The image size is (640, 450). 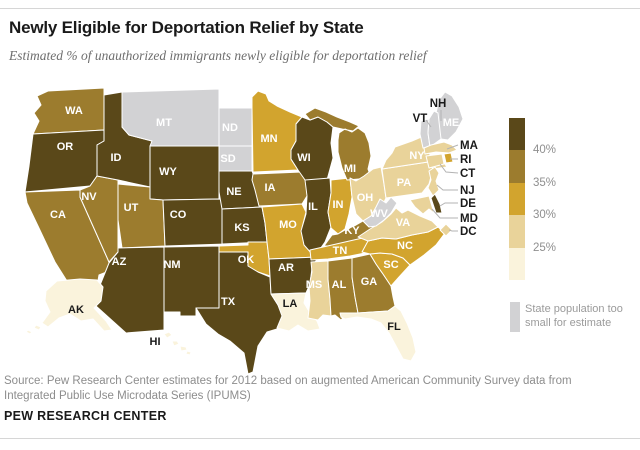 I want to click on state-FL, so click(x=378, y=333).